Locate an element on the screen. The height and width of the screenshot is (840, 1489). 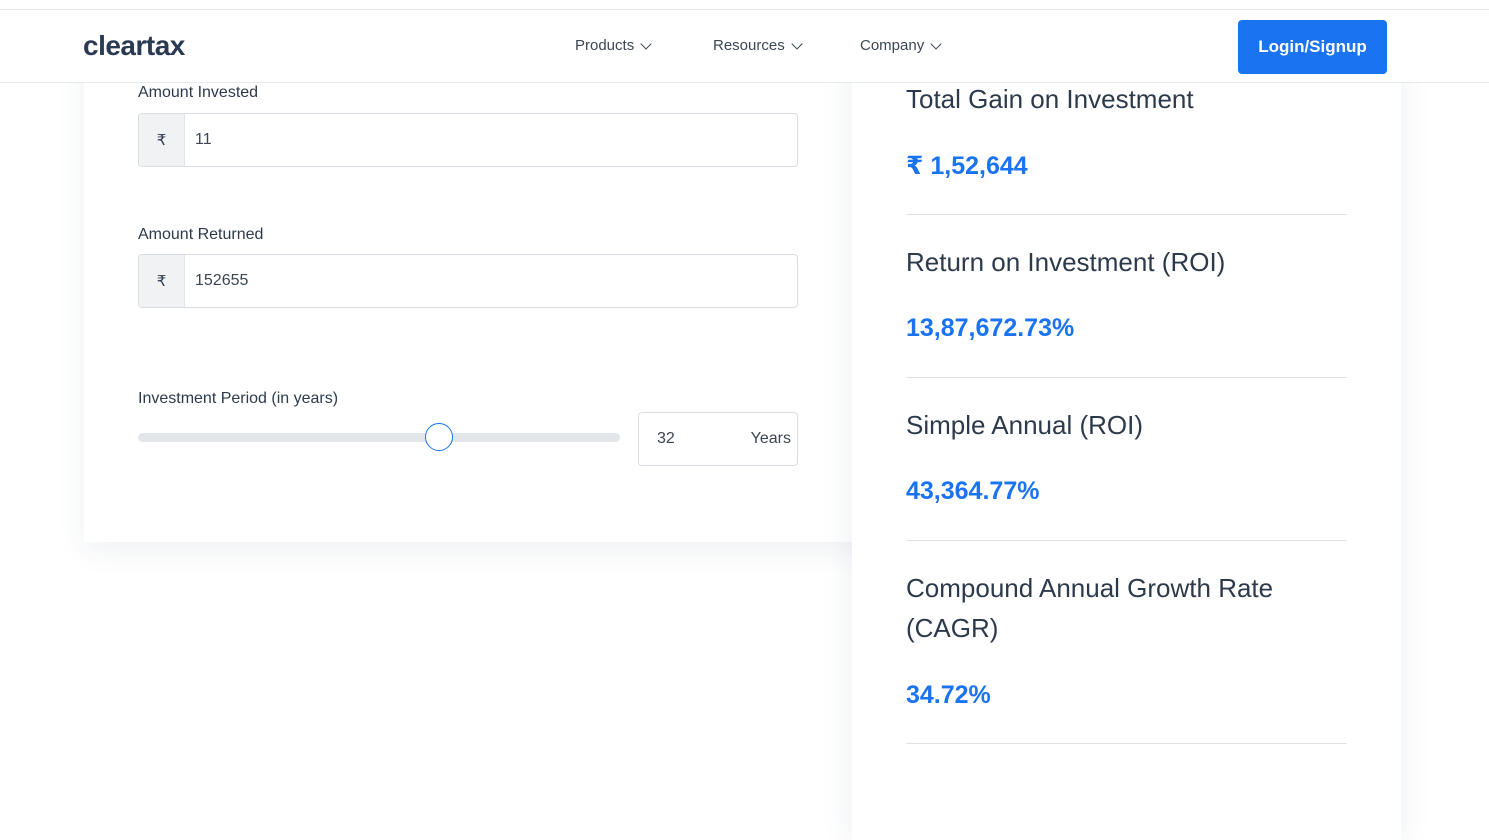
amount-returned-field: ₹ is located at coordinates (468, 281).